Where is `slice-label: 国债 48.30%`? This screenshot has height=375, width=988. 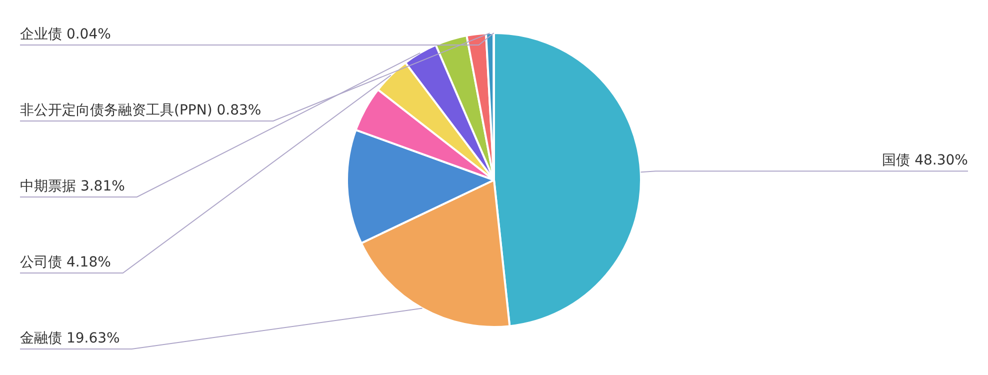
slice-label: 国债 48.30% is located at coordinates (925, 160).